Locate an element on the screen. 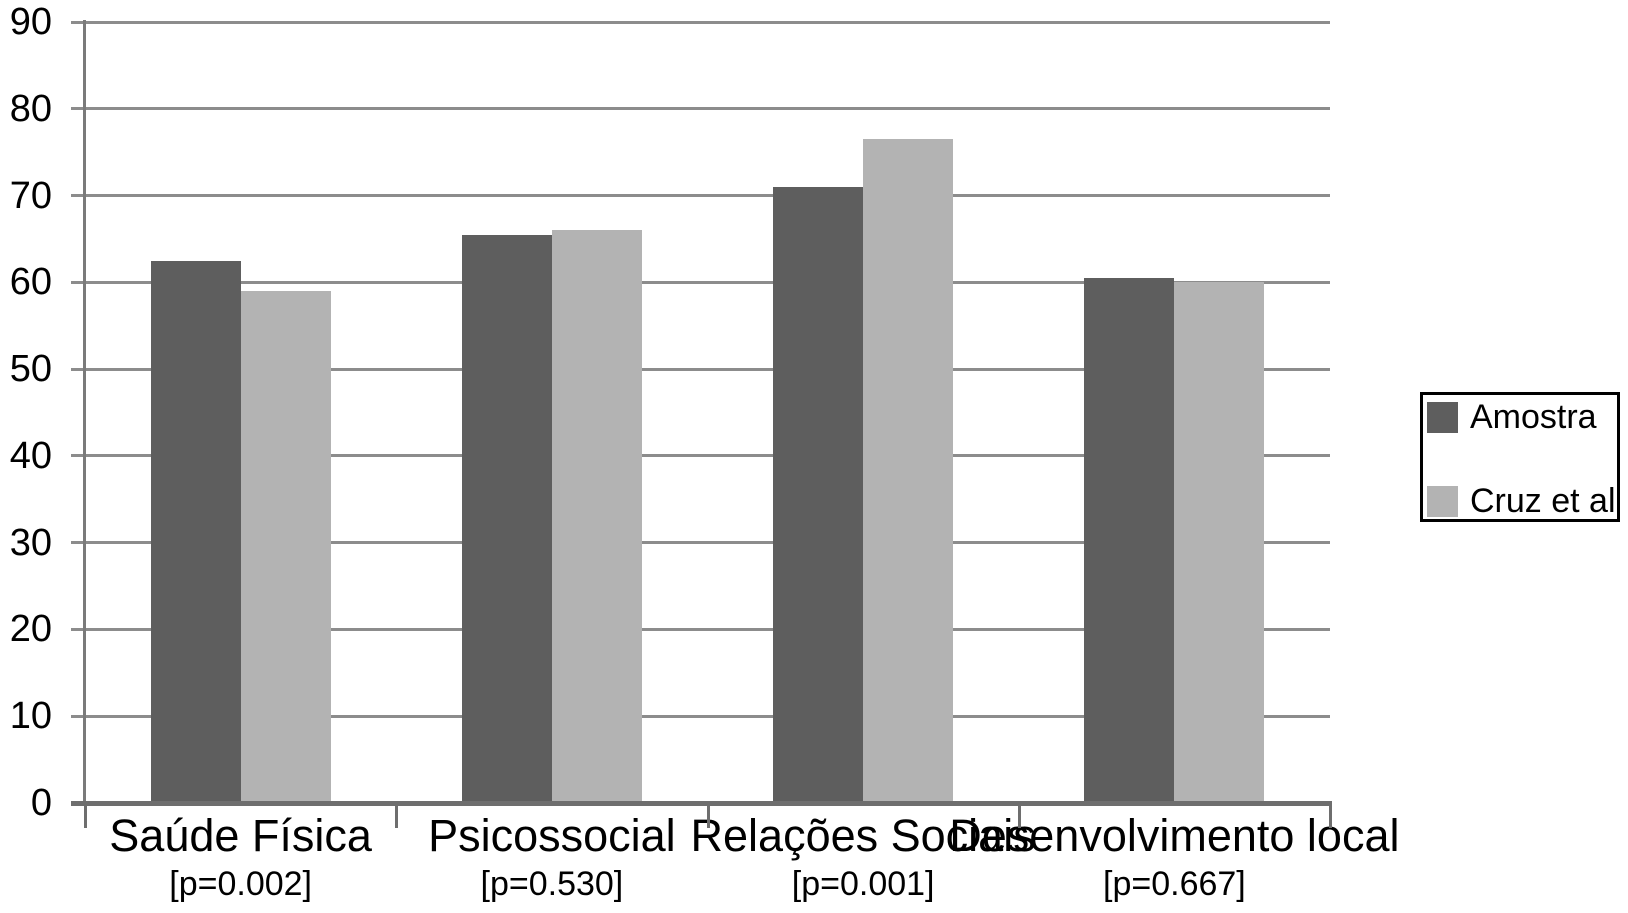 The width and height of the screenshot is (1628, 913). category-label: Relações Sociais is located at coordinates (863, 835).